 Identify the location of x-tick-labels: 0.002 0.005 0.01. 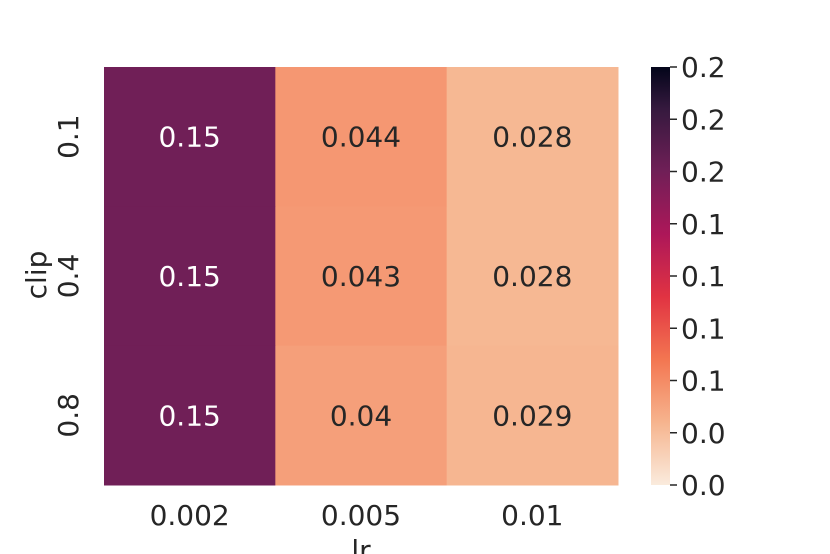
(357, 515).